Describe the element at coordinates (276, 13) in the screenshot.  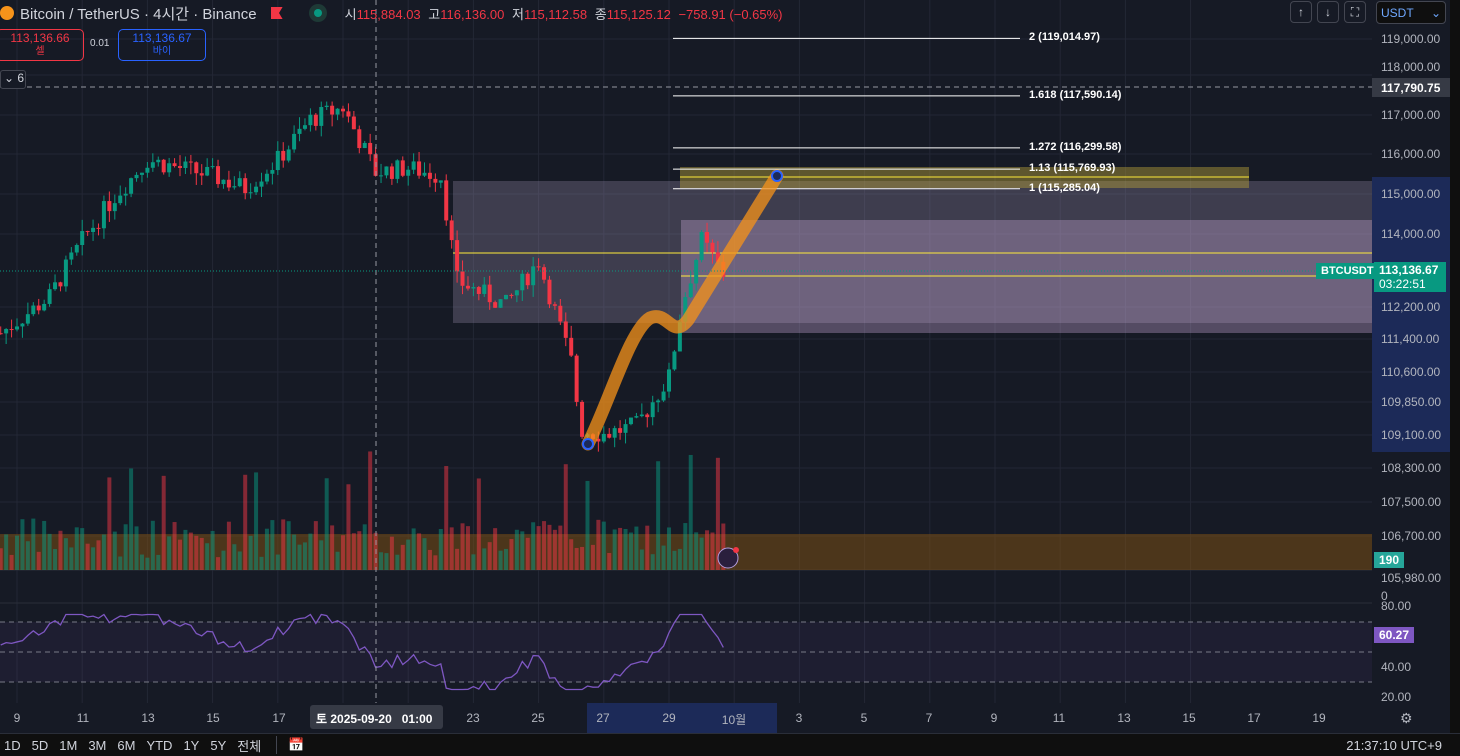
I see `flag-icon` at that location.